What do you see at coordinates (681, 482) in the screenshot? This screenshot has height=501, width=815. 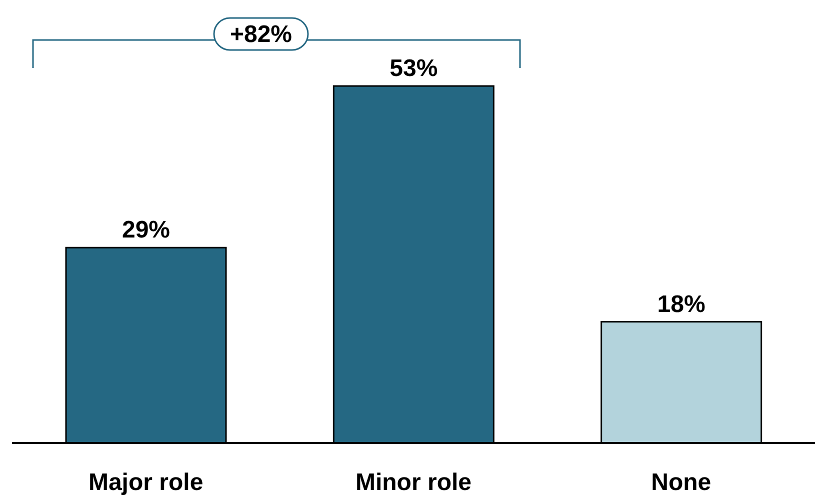 I see `x-tick-label: None` at bounding box center [681, 482].